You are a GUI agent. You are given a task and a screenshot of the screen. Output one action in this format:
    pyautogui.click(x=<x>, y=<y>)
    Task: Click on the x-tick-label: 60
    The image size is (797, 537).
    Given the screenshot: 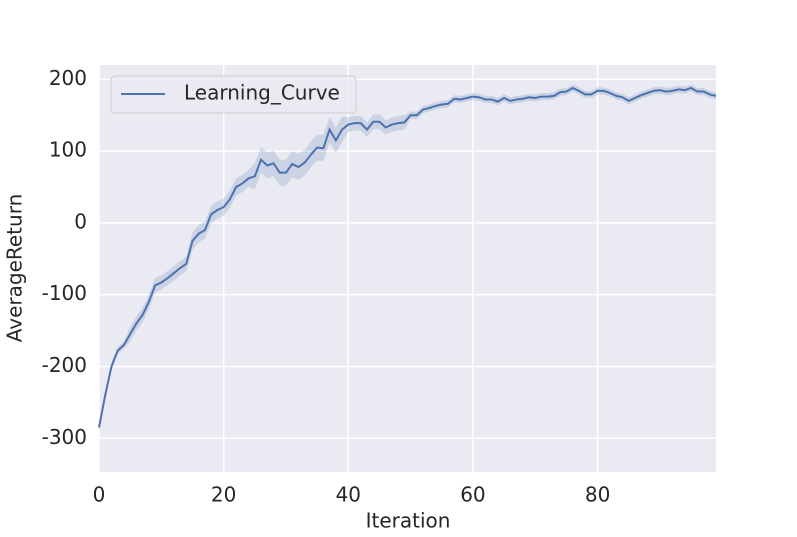 What is the action you would take?
    pyautogui.click(x=472, y=495)
    